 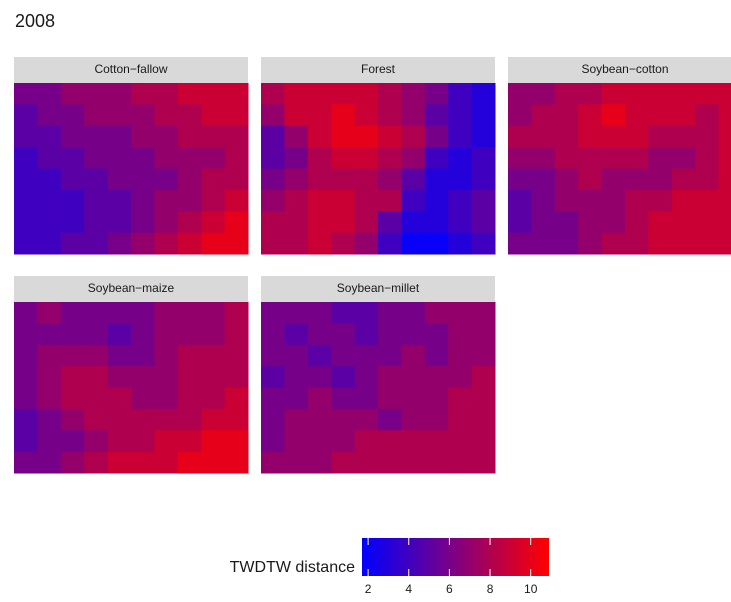 I want to click on facet-label: Soybean−maize, so click(x=131, y=288).